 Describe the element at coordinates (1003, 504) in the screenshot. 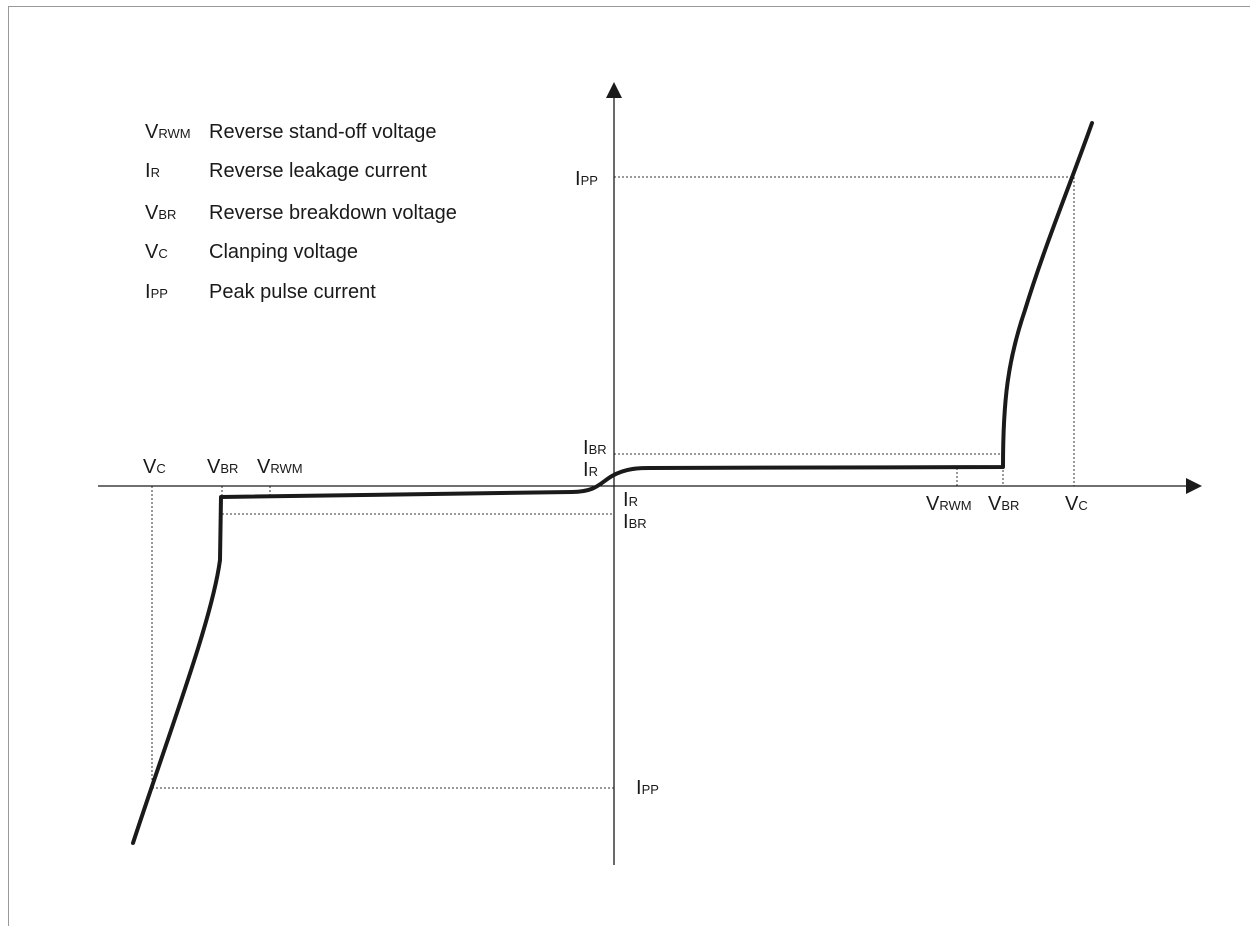

I see `label-vbr-positive: VBR` at that location.